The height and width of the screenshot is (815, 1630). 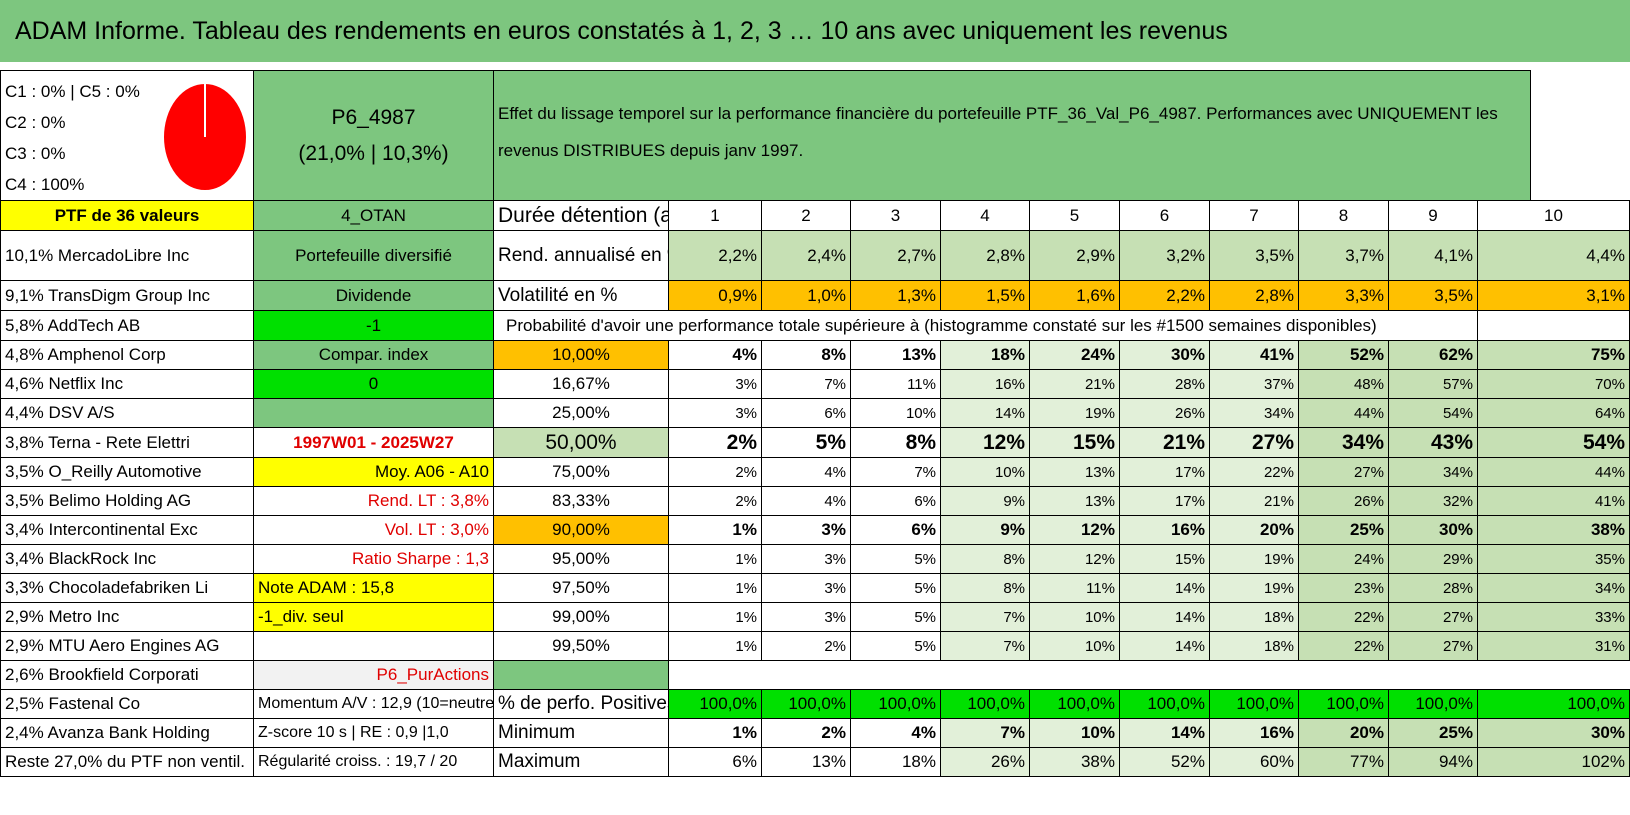 What do you see at coordinates (1343, 530) in the screenshot?
I see `proba-value: 25%` at bounding box center [1343, 530].